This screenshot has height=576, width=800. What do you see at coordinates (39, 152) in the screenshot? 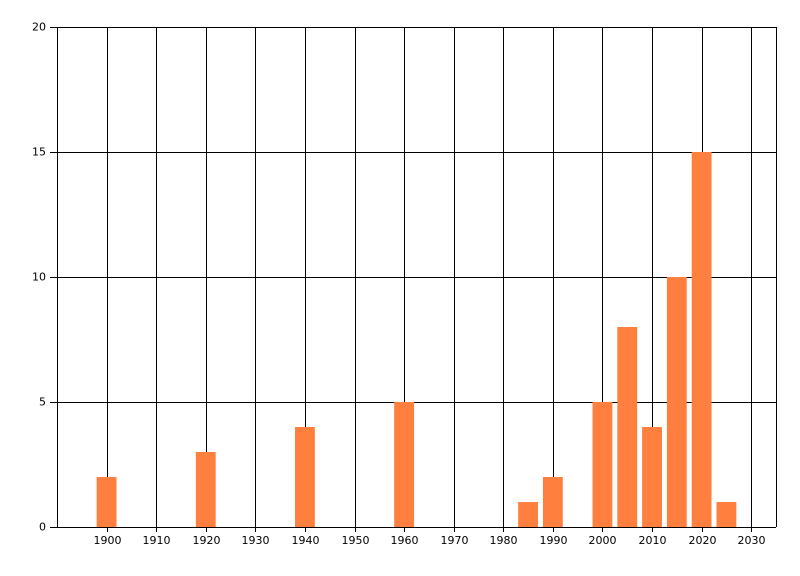
I see `y-tick-label: 15` at bounding box center [39, 152].